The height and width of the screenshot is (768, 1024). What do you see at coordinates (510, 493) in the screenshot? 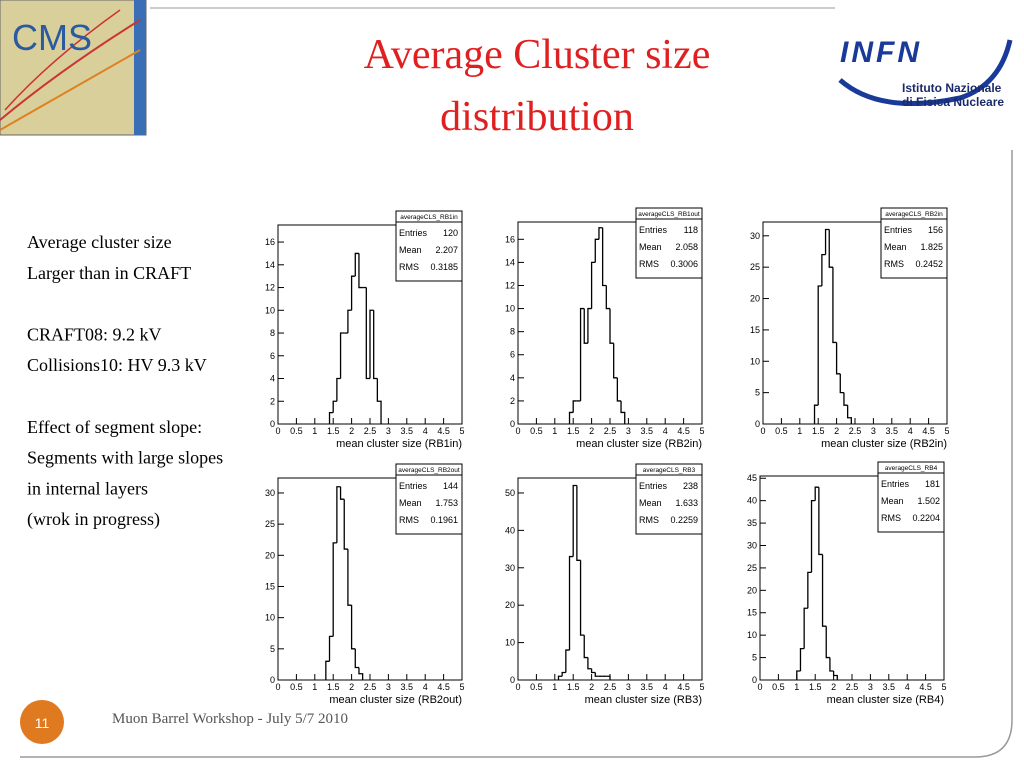
I see `y-tick-label: 50` at bounding box center [510, 493].